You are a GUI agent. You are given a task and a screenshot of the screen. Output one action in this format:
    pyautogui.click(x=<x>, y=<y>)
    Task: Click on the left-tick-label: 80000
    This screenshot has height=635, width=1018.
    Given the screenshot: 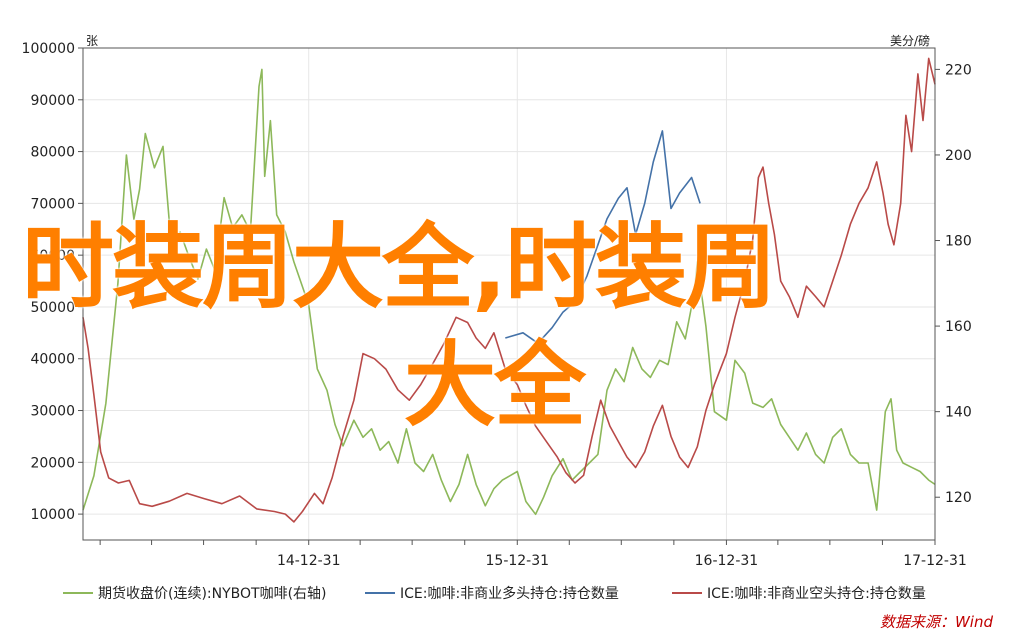 What is the action you would take?
    pyautogui.click(x=52, y=153)
    